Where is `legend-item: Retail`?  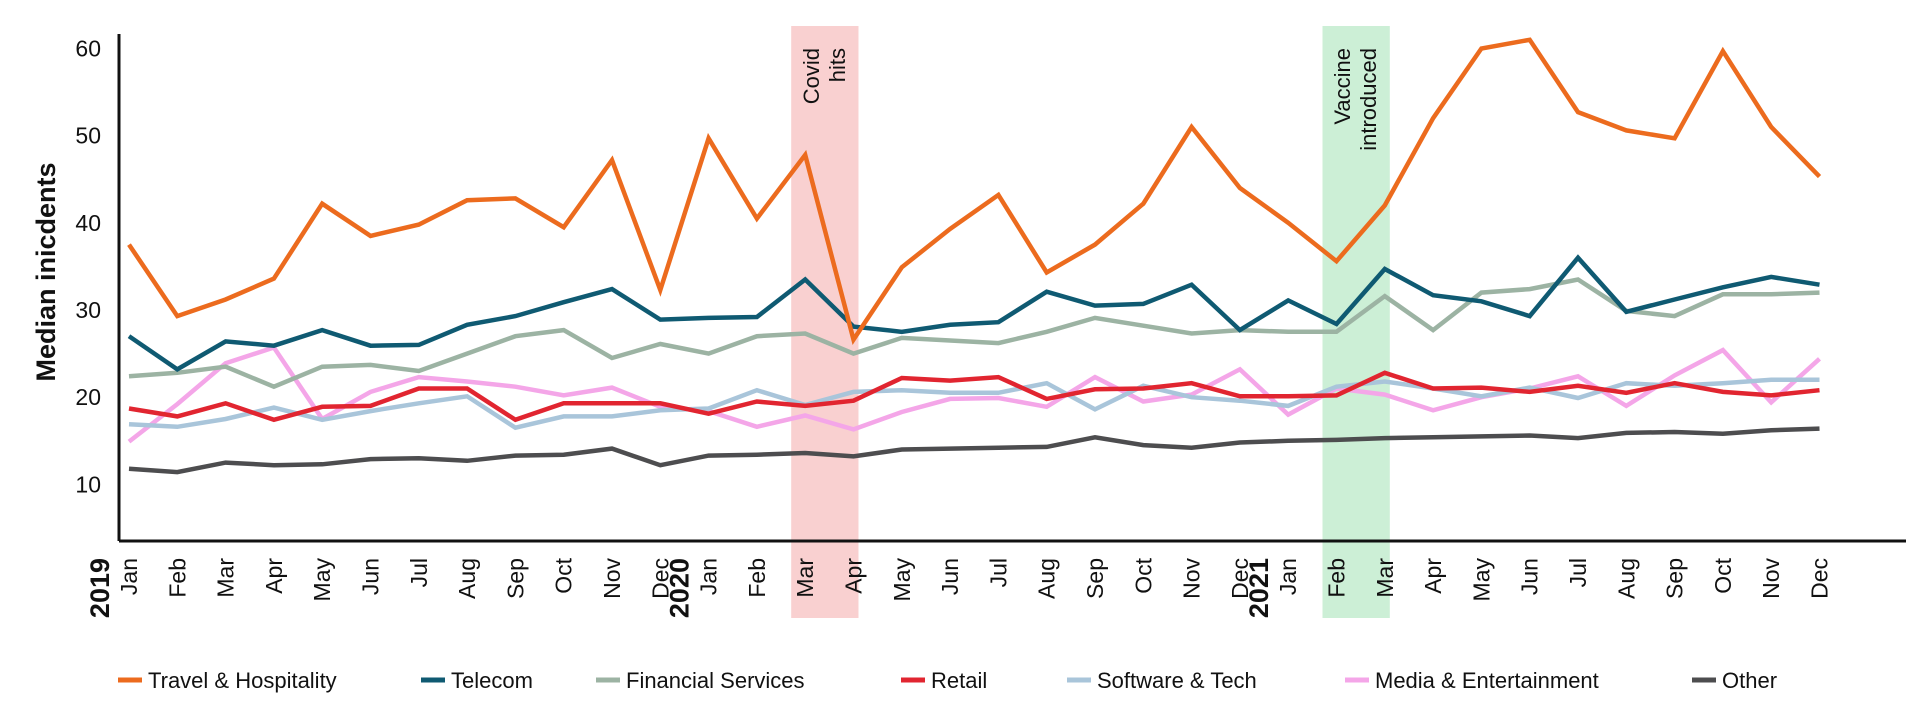
legend-item: Retail is located at coordinates (944, 680).